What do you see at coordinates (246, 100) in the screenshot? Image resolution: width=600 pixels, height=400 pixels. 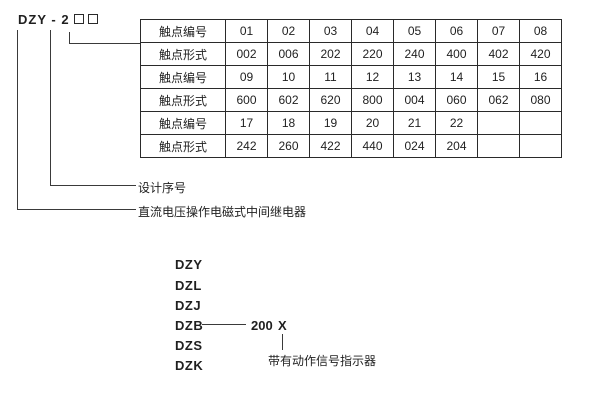 I see `value-cell: 600` at bounding box center [246, 100].